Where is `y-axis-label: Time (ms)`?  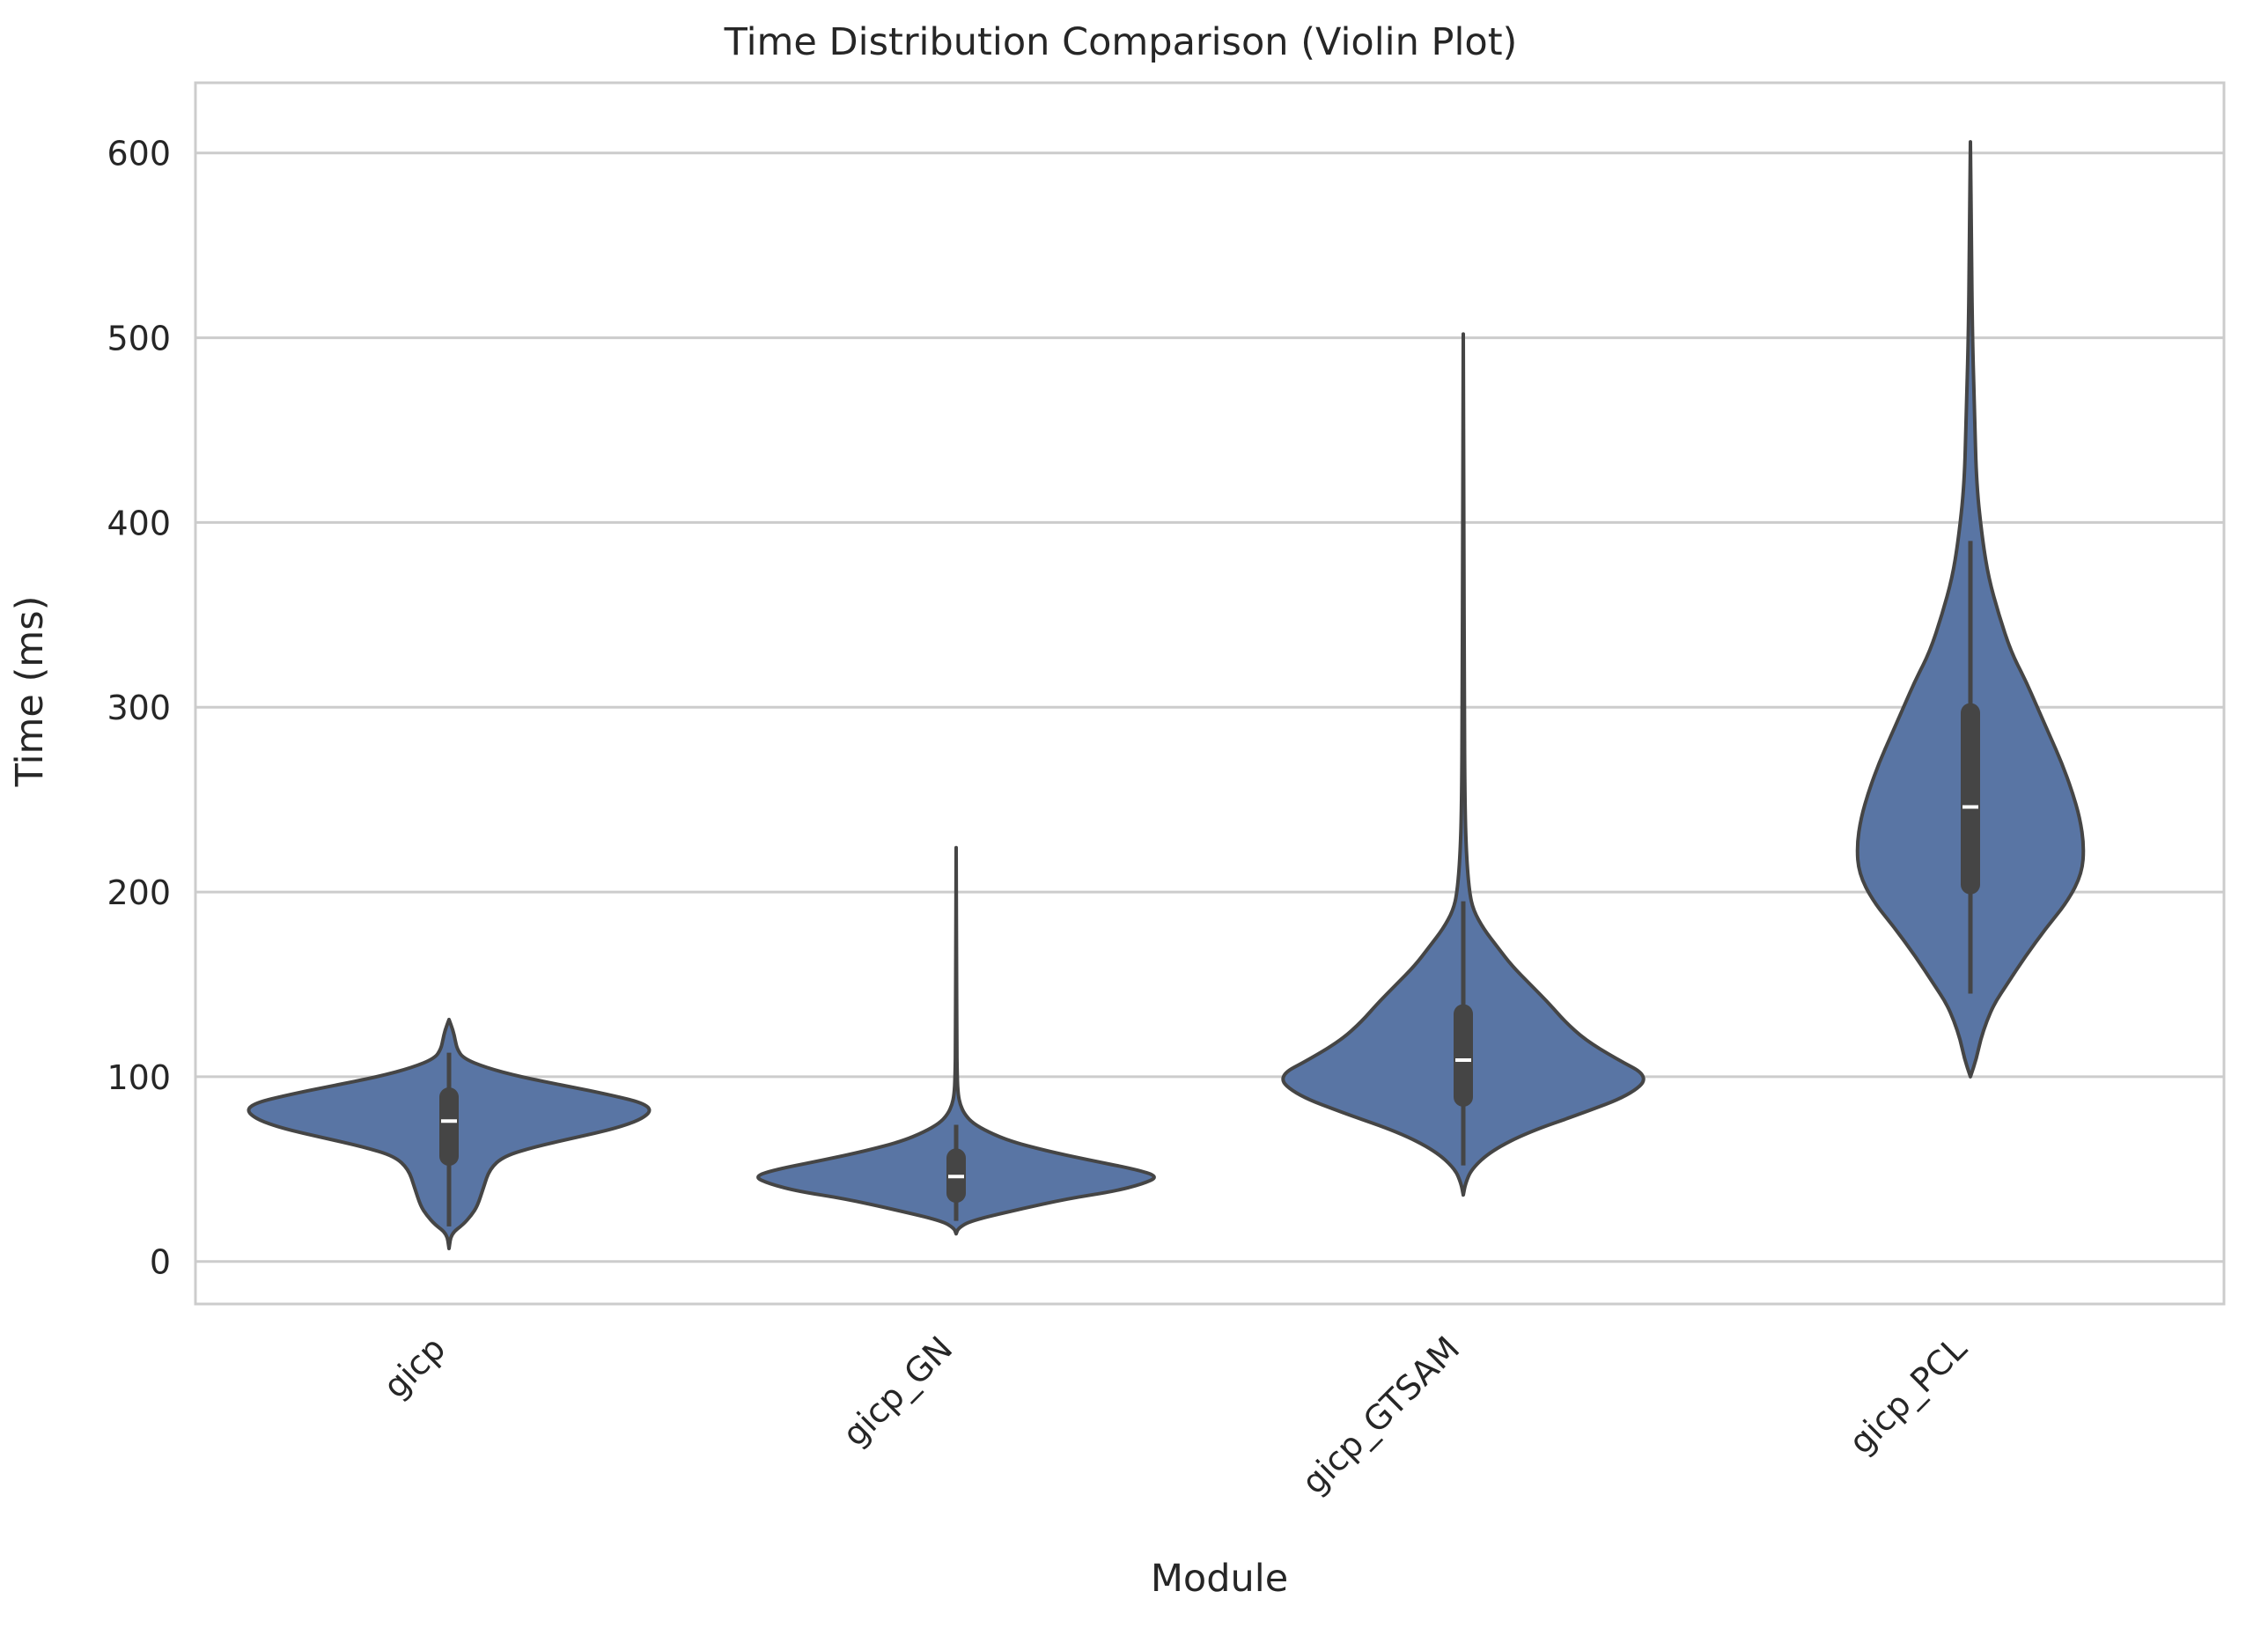
y-axis-label: Time (ms) is located at coordinates (30, 692).